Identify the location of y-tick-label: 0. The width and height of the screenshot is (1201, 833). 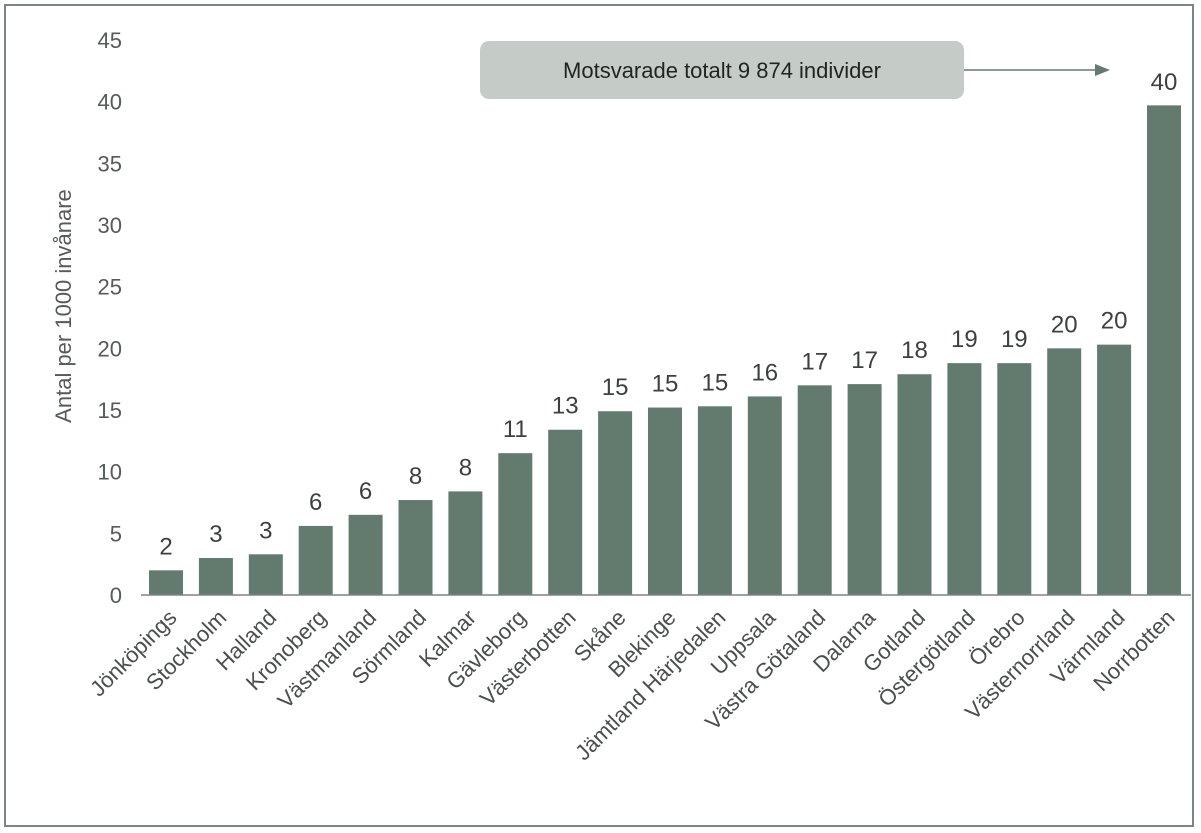
(116, 595).